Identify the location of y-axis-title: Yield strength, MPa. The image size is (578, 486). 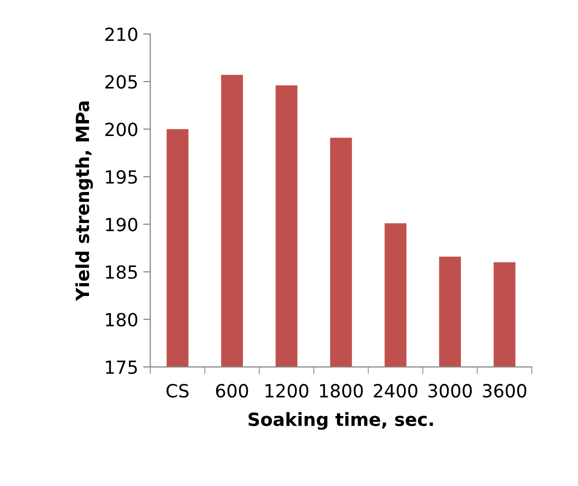
(84, 202).